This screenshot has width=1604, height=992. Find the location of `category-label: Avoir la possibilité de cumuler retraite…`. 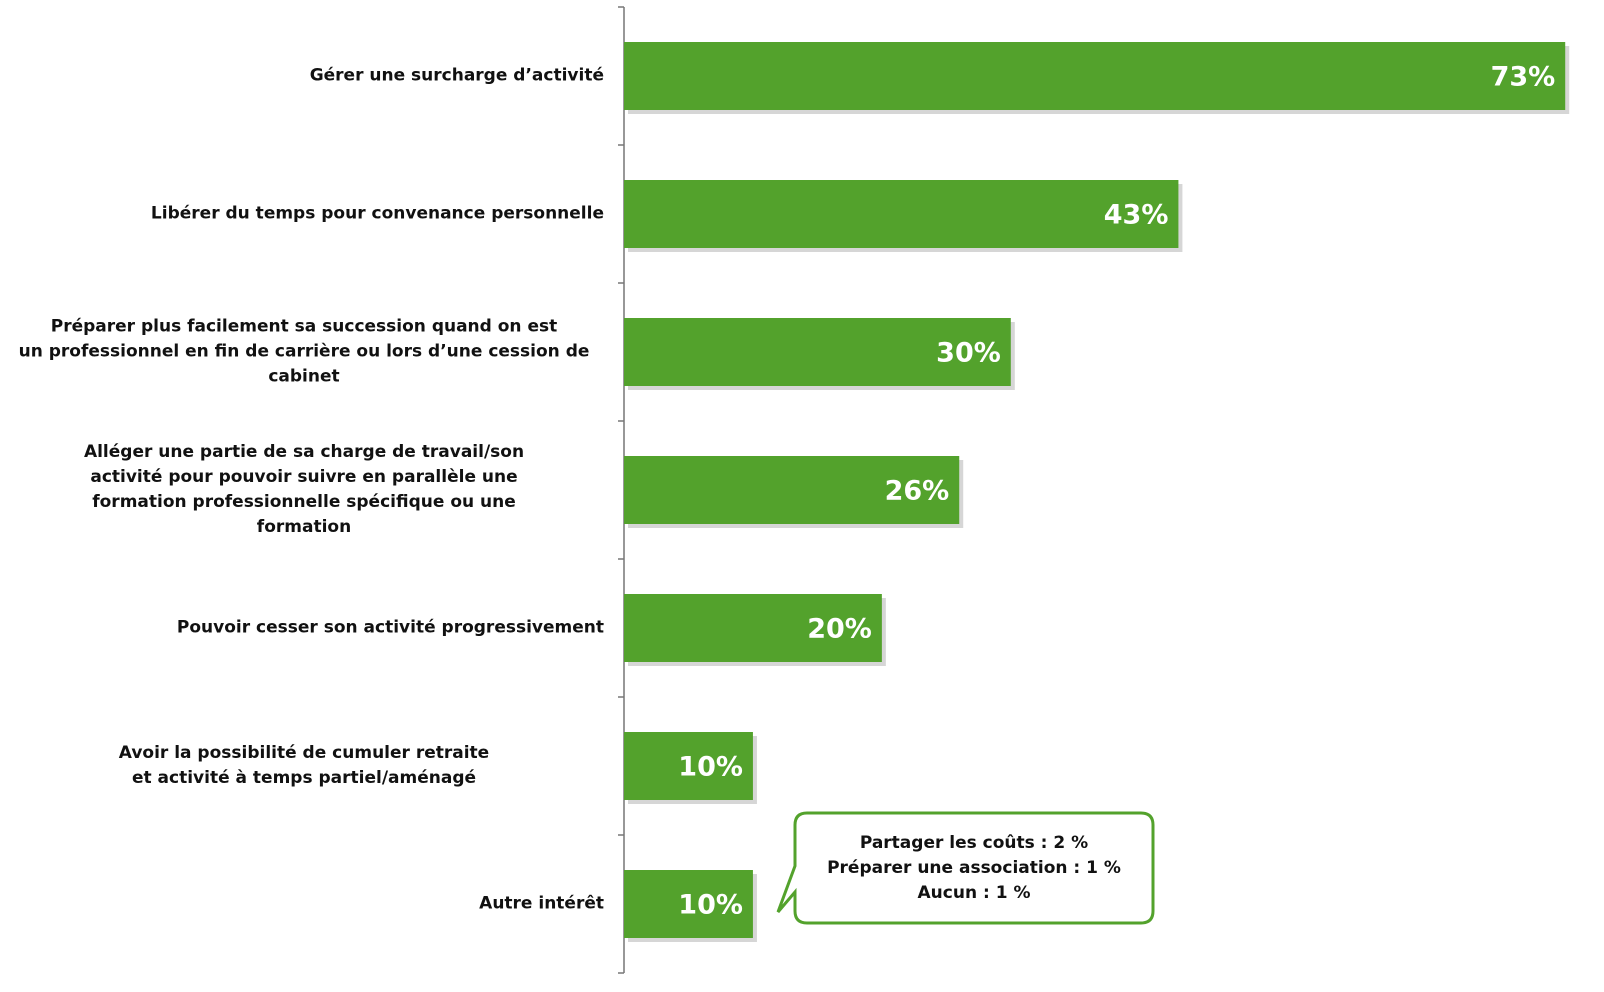

category-label: Avoir la possibilité de cumuler retraite… is located at coordinates (304, 765).